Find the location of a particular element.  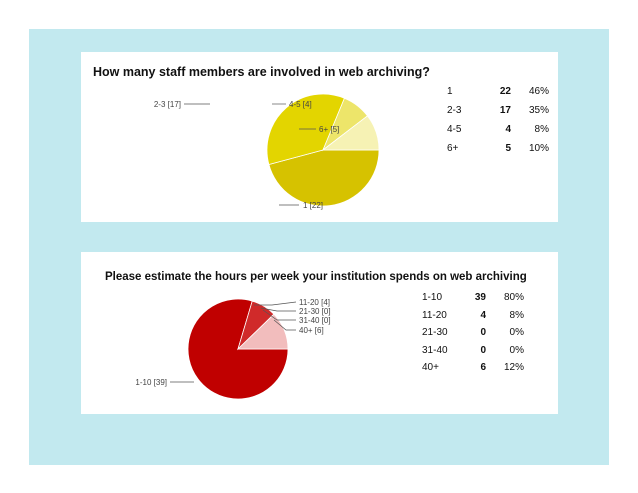

pie-slice-6plus is located at coordinates (350, 133).